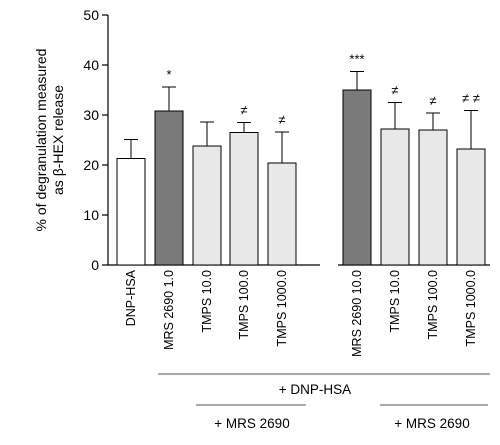 Image resolution: width=500 pixels, height=445 pixels. What do you see at coordinates (356, 59) in the screenshot?
I see `significance-label: ***` at bounding box center [356, 59].